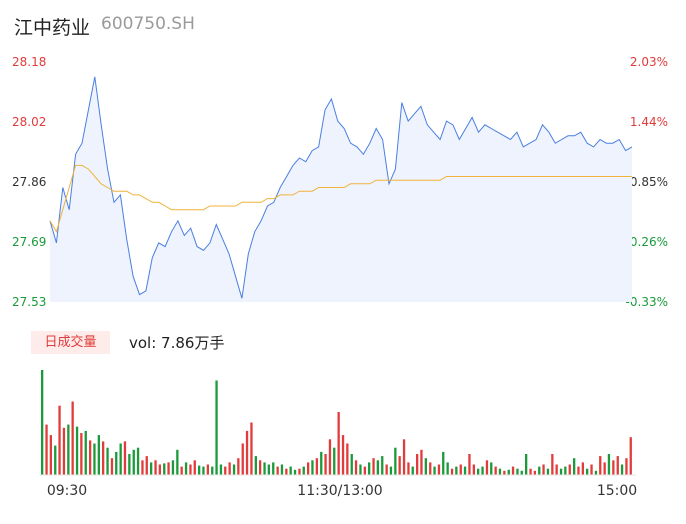 The width and height of the screenshot is (686, 524). What do you see at coordinates (52, 28) in the screenshot?
I see `stock-name: 江中药业` at bounding box center [52, 28].